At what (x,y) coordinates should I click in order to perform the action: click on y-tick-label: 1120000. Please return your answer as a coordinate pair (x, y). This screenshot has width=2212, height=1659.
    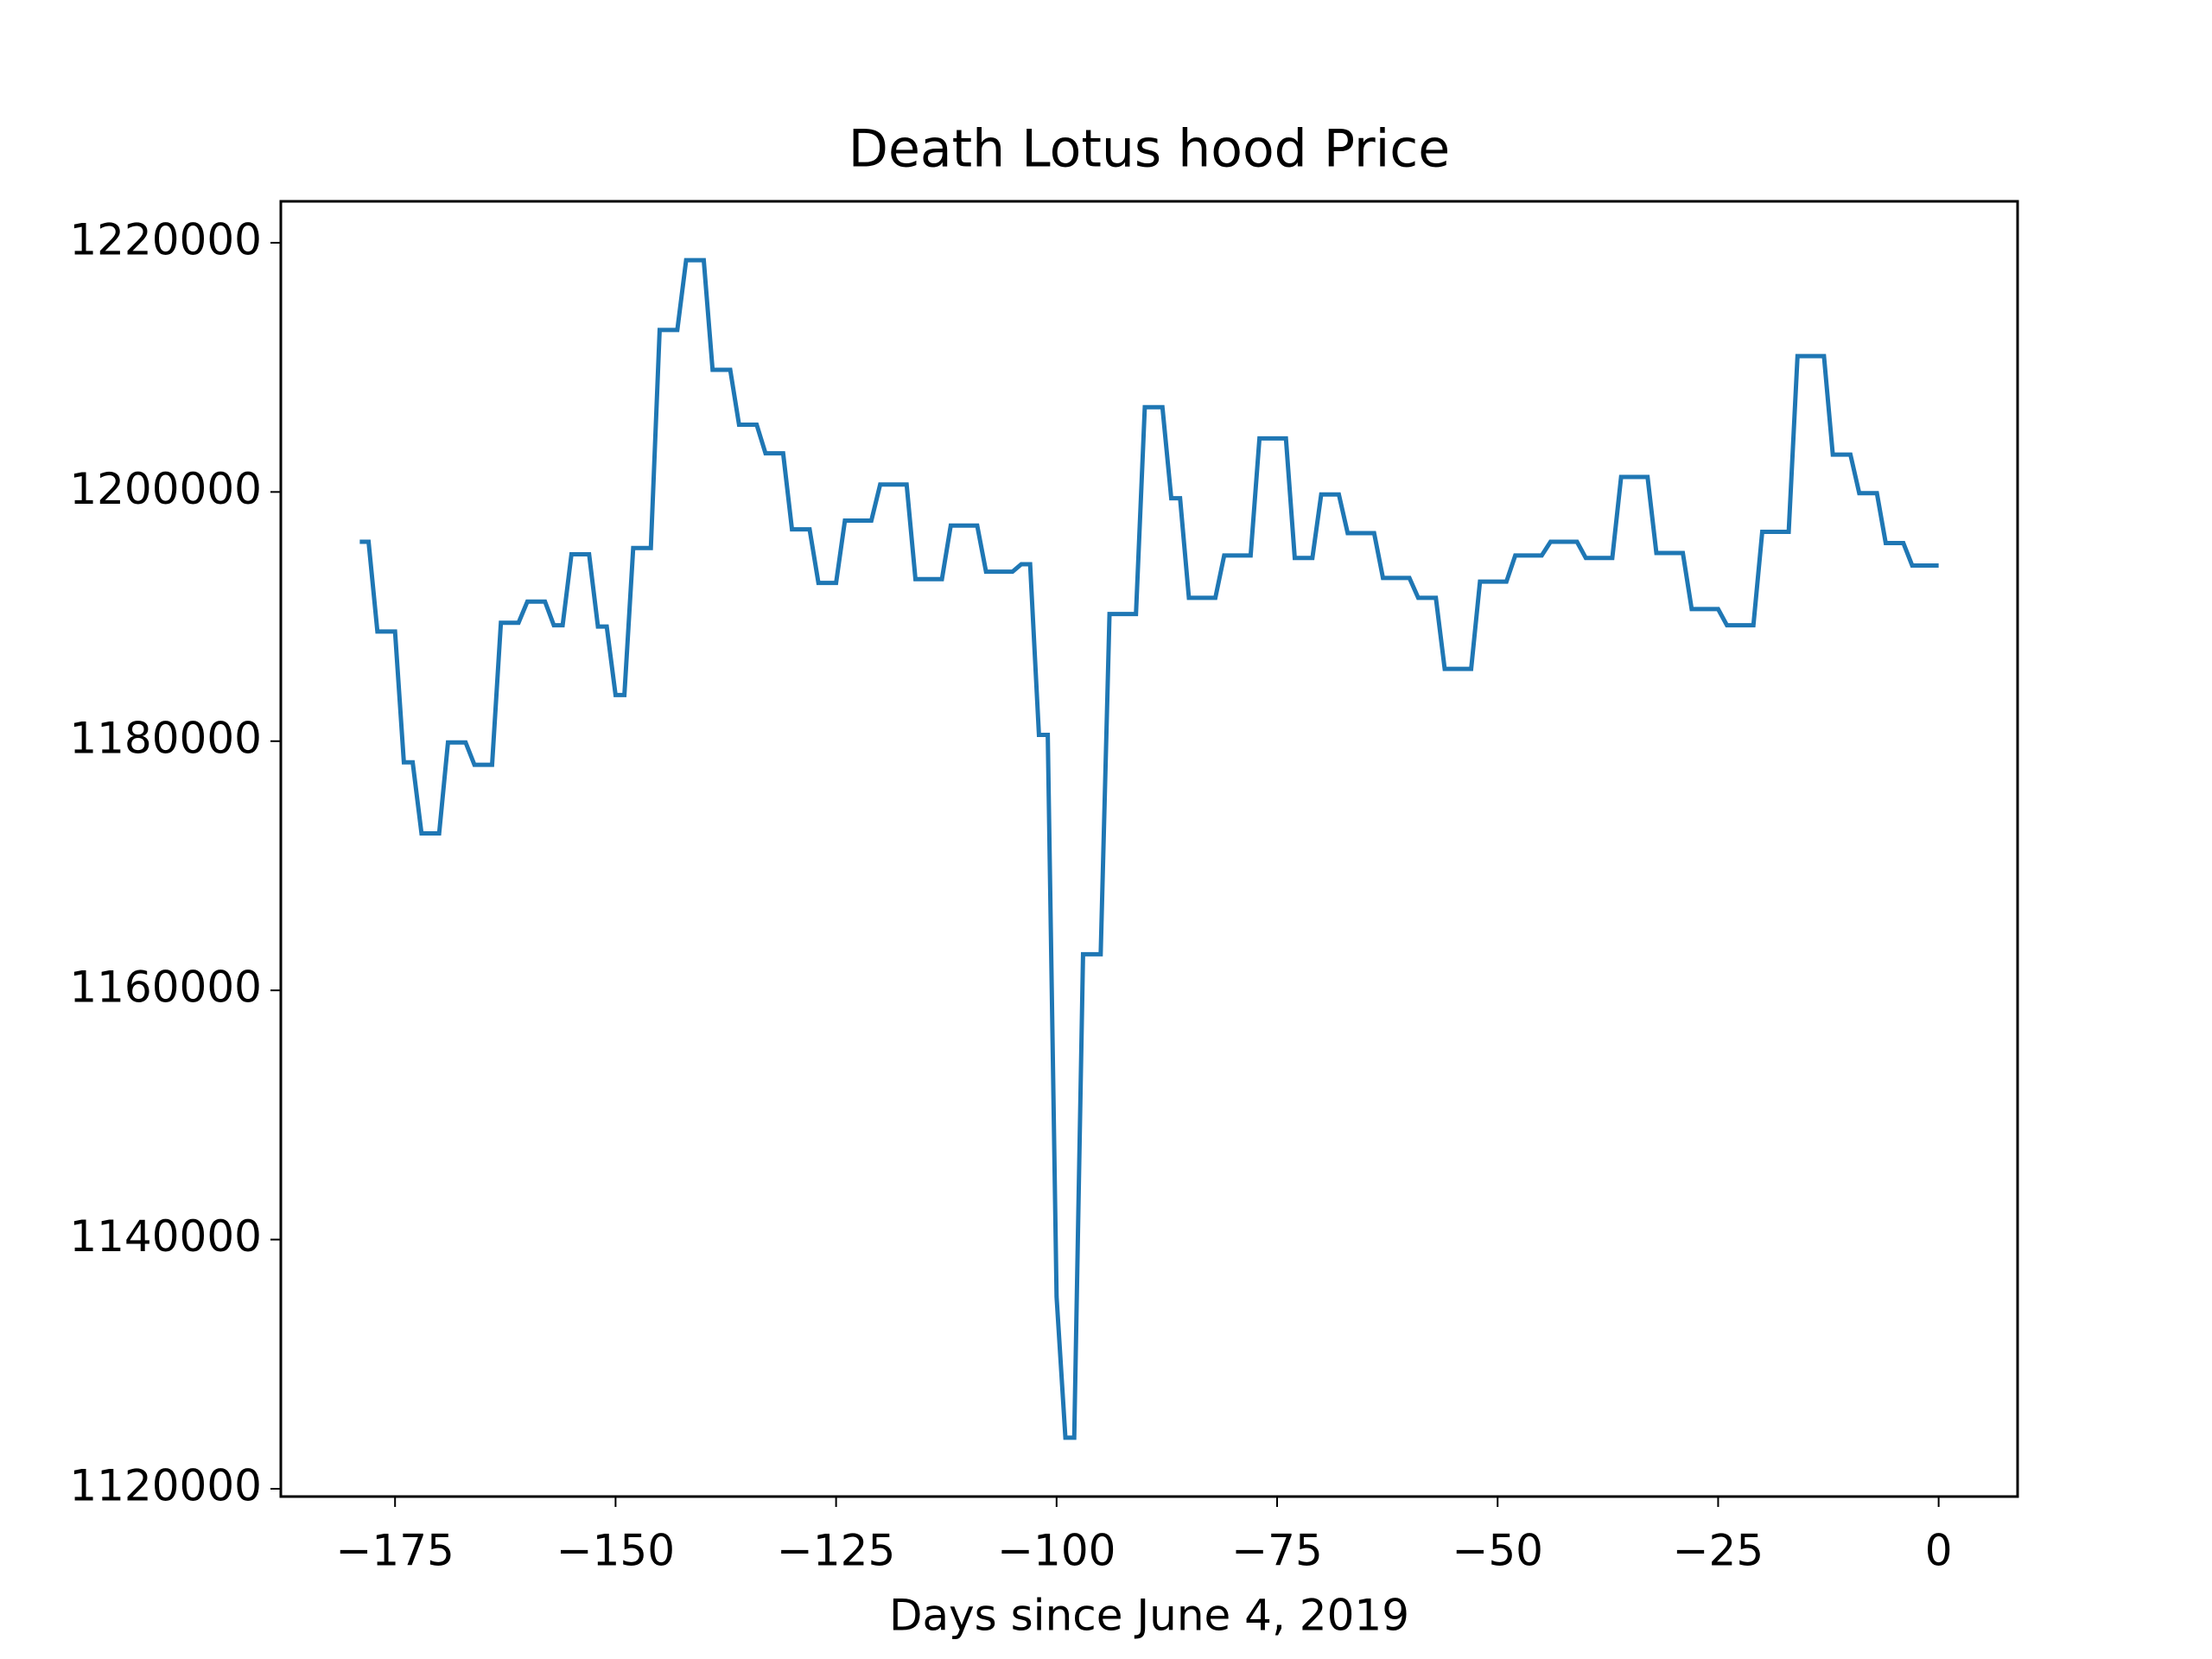
    Looking at the image, I should click on (165, 1485).